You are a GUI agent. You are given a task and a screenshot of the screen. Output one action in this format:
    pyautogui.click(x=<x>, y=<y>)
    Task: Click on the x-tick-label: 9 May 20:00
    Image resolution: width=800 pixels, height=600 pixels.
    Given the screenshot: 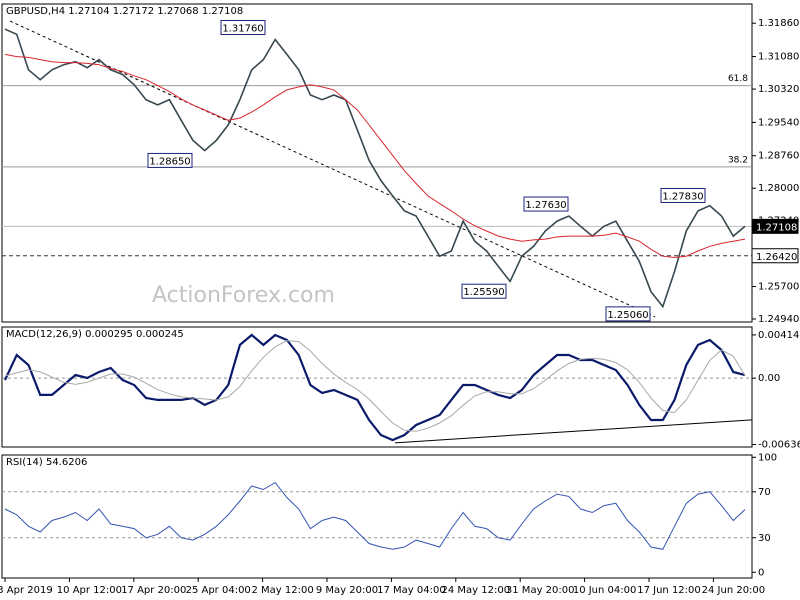 What is the action you would take?
    pyautogui.click(x=347, y=590)
    